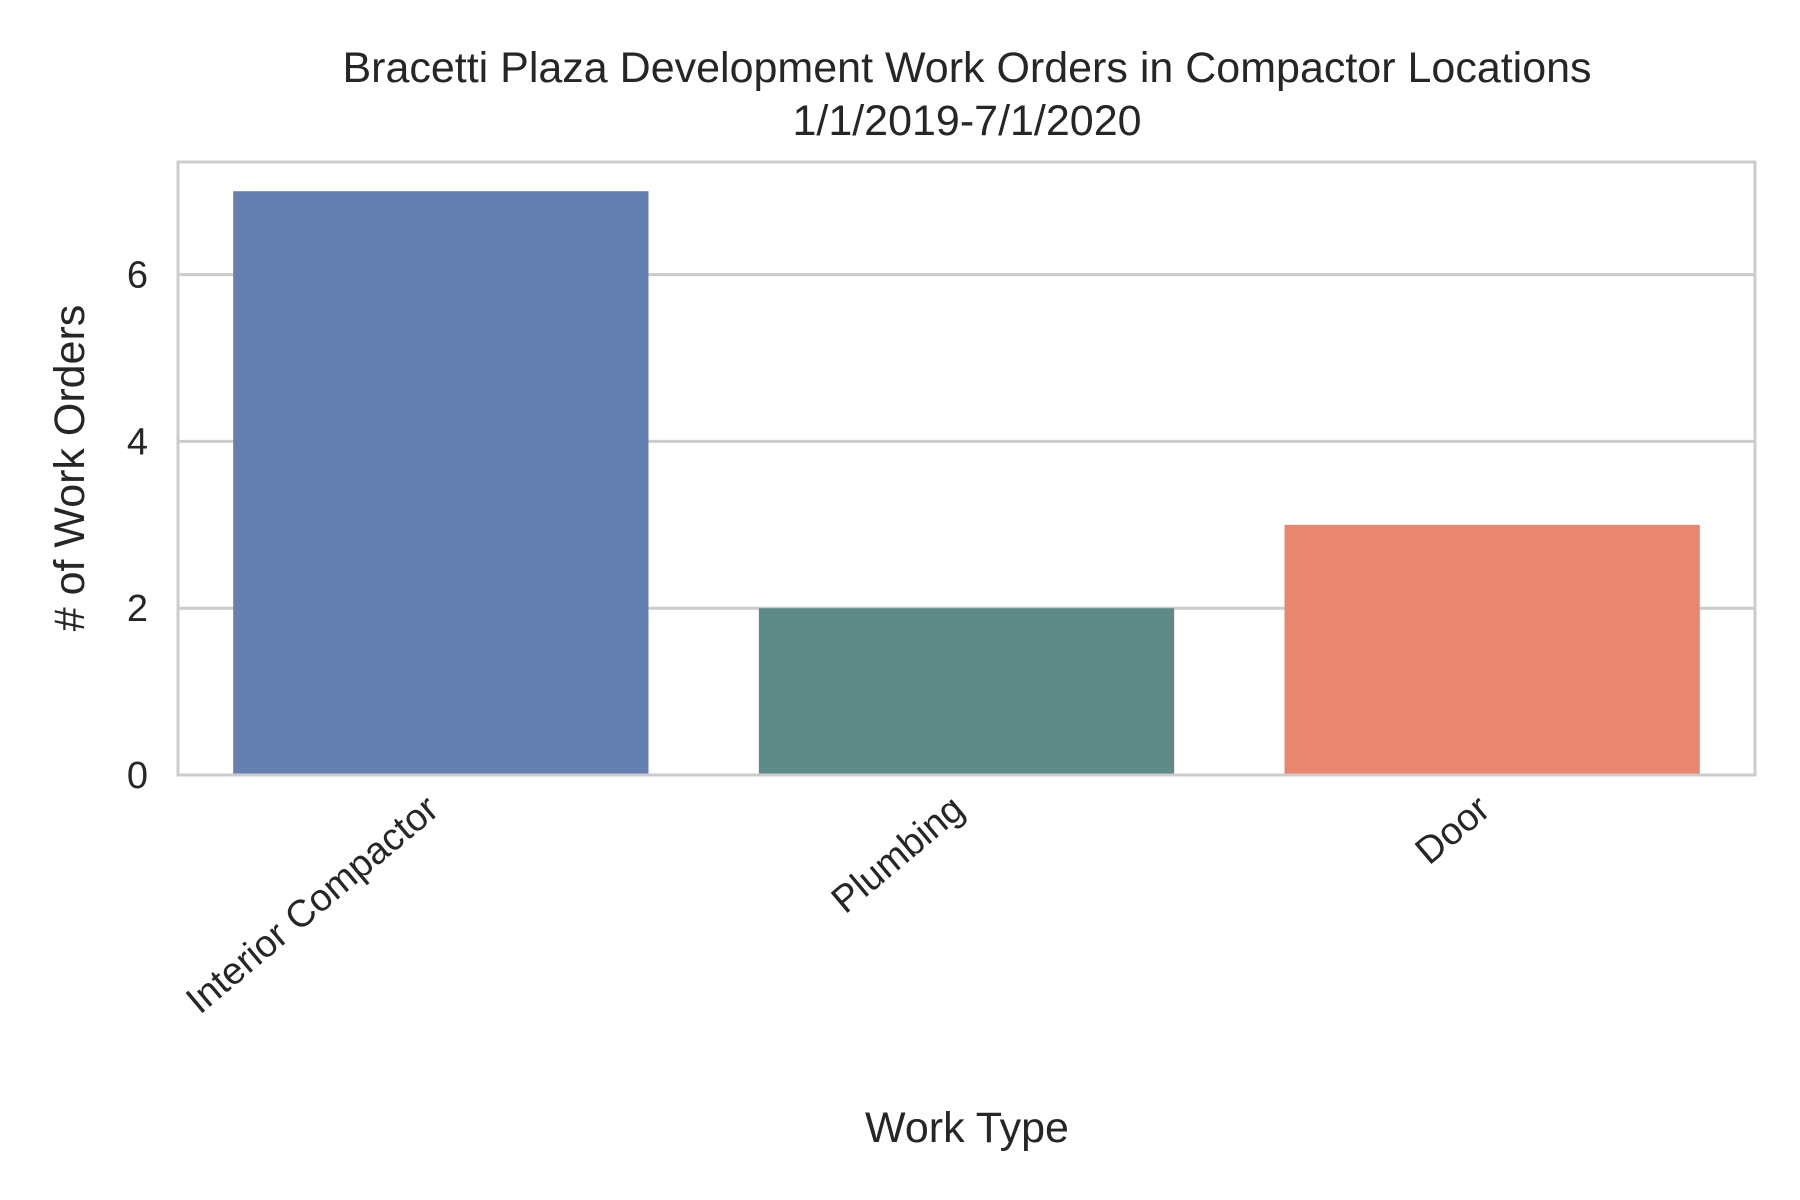  What do you see at coordinates (137, 276) in the screenshot?
I see `y-tick-label: 6` at bounding box center [137, 276].